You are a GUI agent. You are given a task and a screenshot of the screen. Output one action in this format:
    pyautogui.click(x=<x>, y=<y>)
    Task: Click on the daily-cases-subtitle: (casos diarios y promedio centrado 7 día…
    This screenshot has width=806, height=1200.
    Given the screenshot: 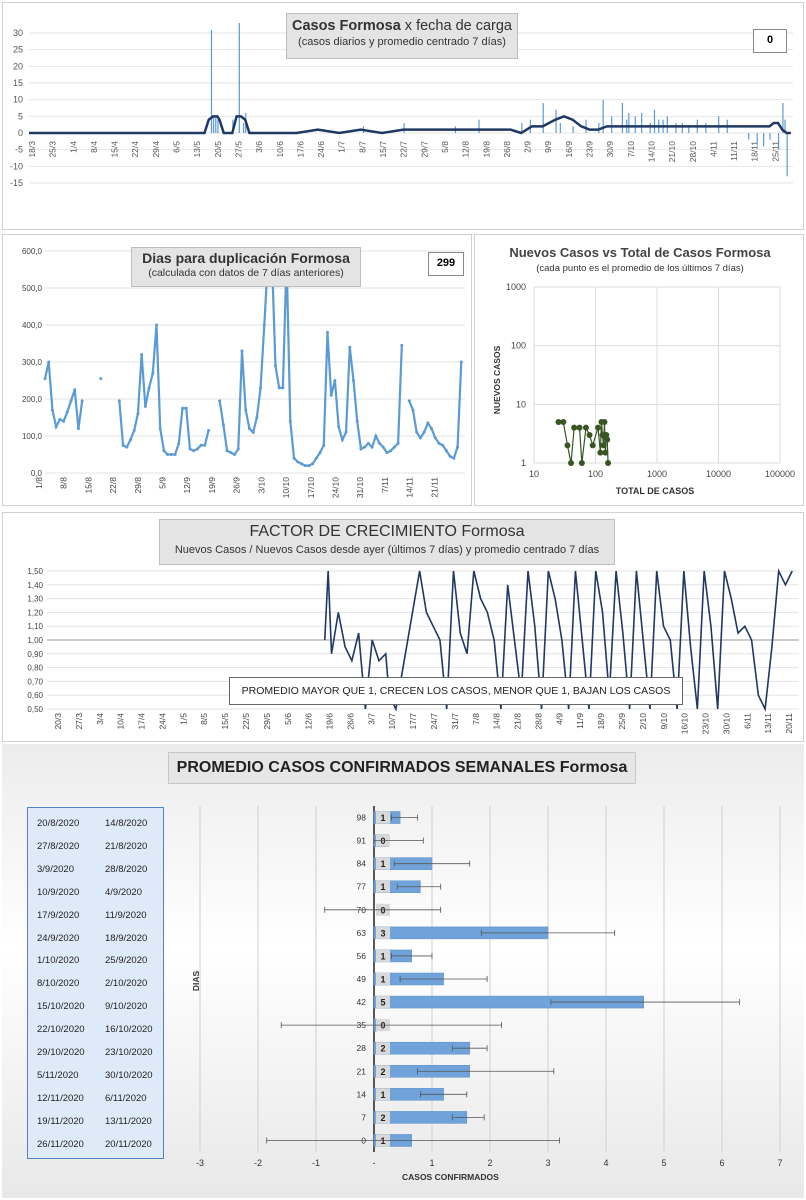 What is the action you would take?
    pyautogui.click(x=402, y=42)
    